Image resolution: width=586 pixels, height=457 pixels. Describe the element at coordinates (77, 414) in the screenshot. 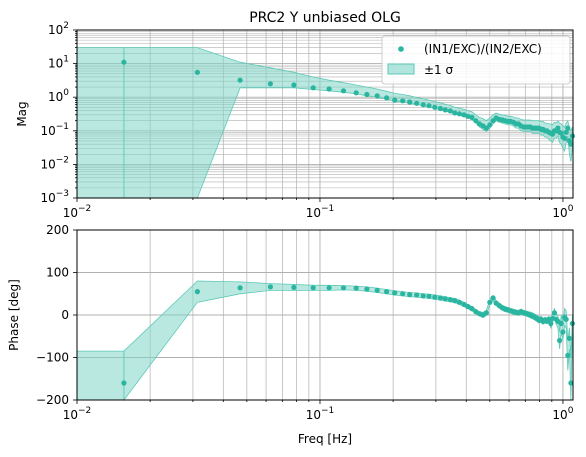

I see `x-tick-label: 10⁻²` at that location.